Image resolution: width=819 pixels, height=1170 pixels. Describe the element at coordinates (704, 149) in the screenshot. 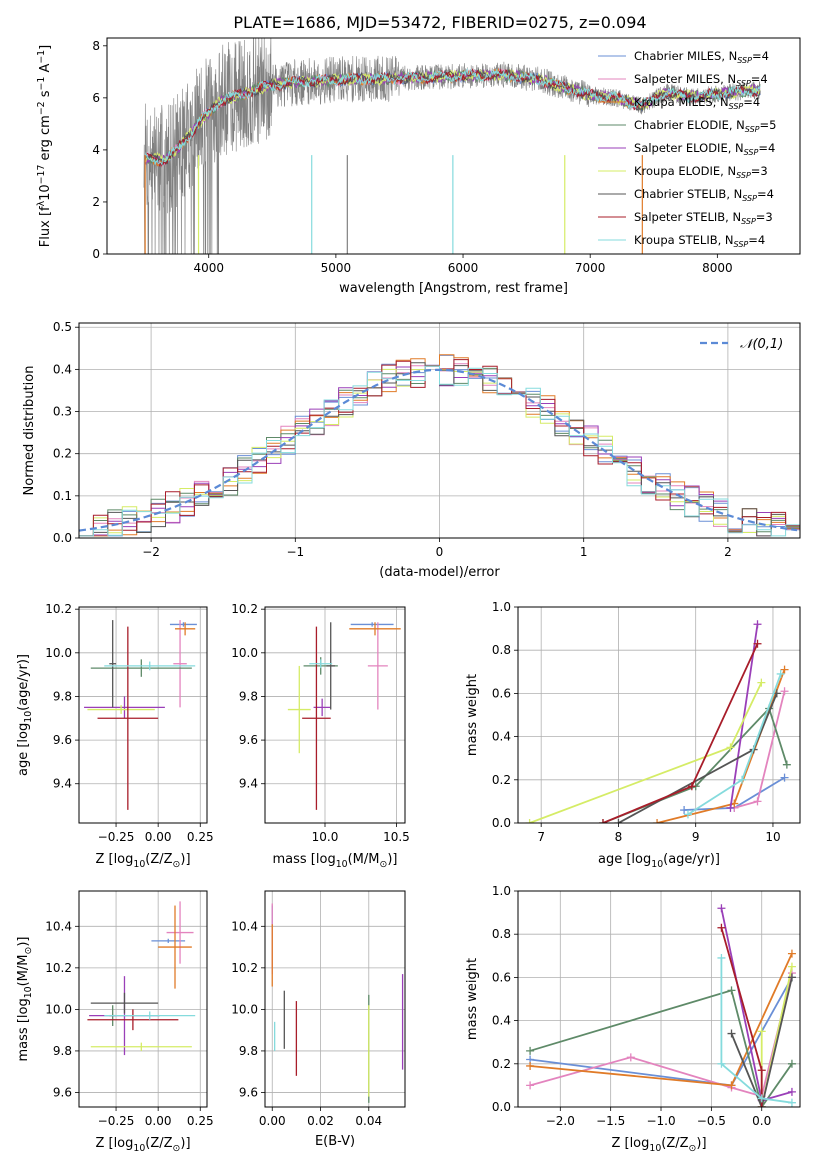

I see `legend-entry: Salpeter ELODIE, NSSP=4` at that location.